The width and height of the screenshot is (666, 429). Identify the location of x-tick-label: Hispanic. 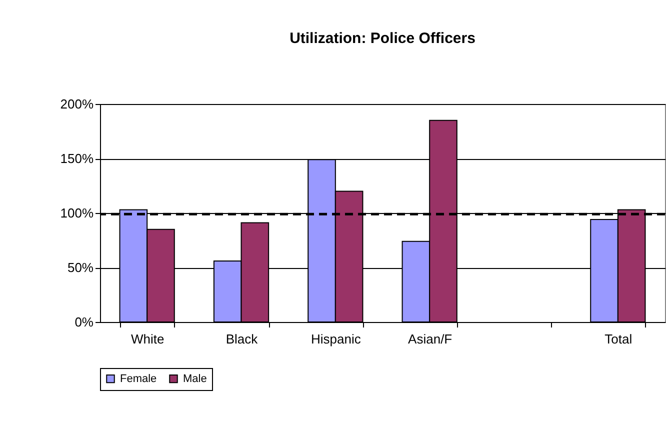
(336, 339).